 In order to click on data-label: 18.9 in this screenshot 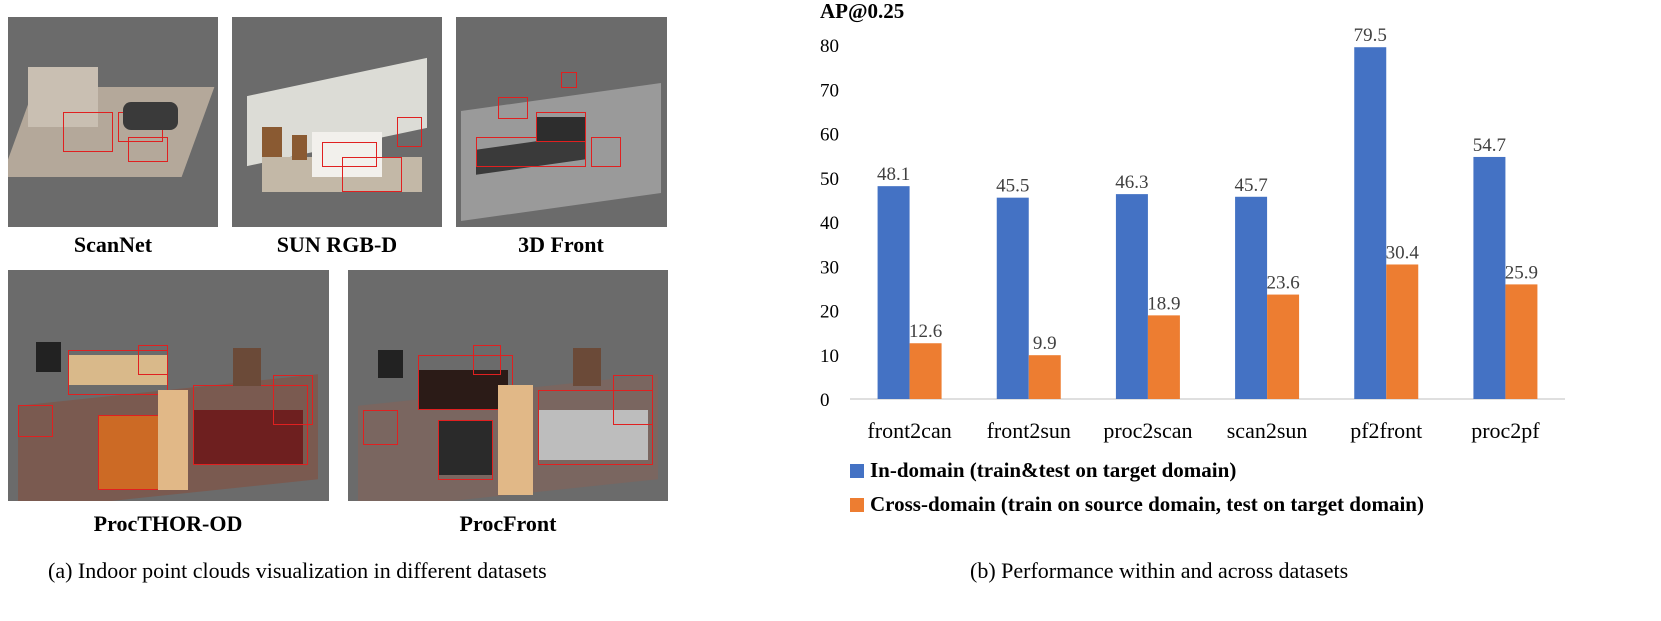, I will do `click(1163, 303)`.